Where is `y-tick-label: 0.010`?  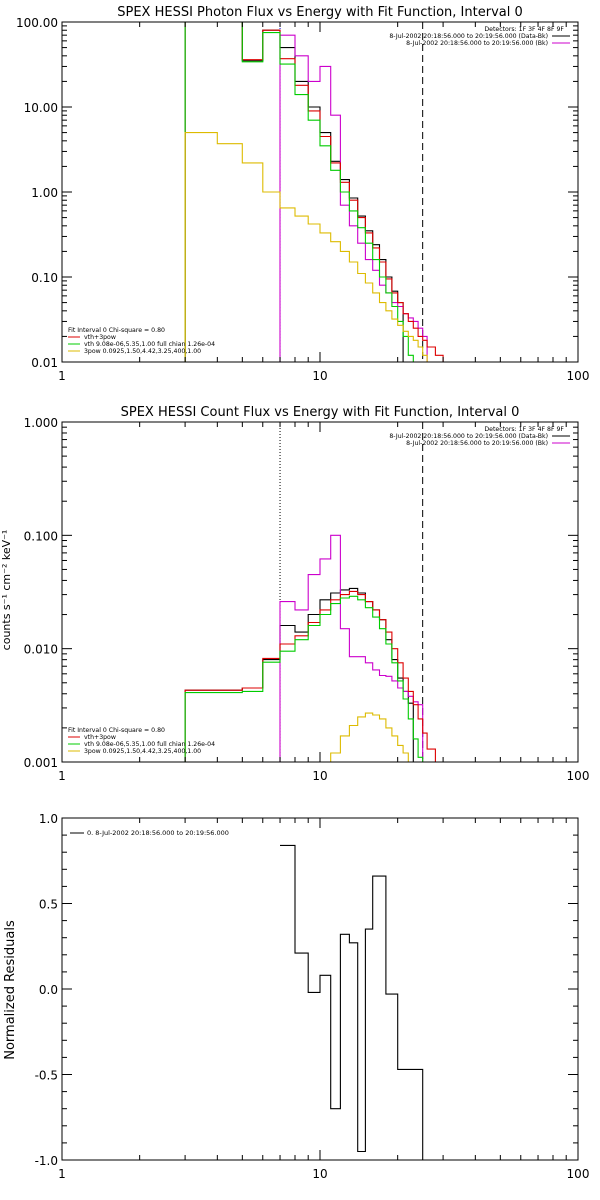
y-tick-label: 0.010 is located at coordinates (41, 650).